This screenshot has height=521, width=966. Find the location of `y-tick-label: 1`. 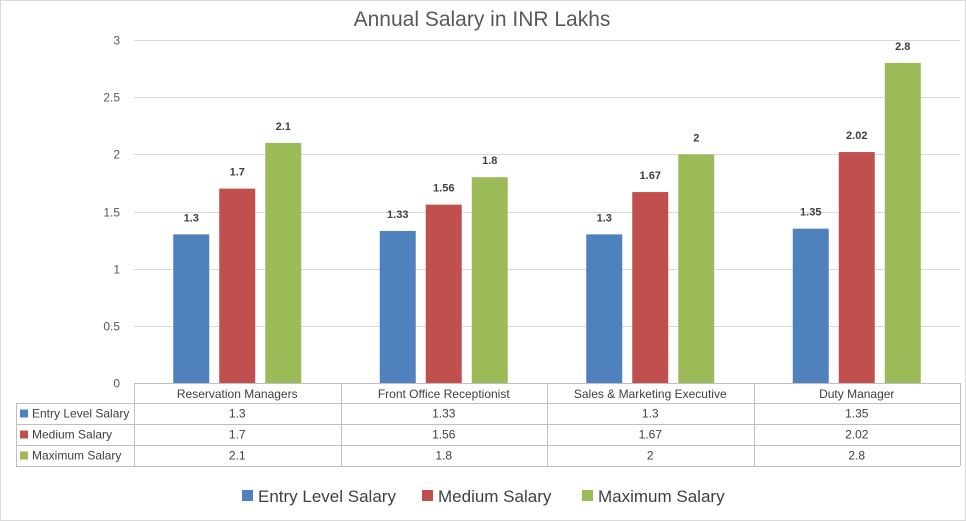

y-tick-label: 1 is located at coordinates (116, 270).